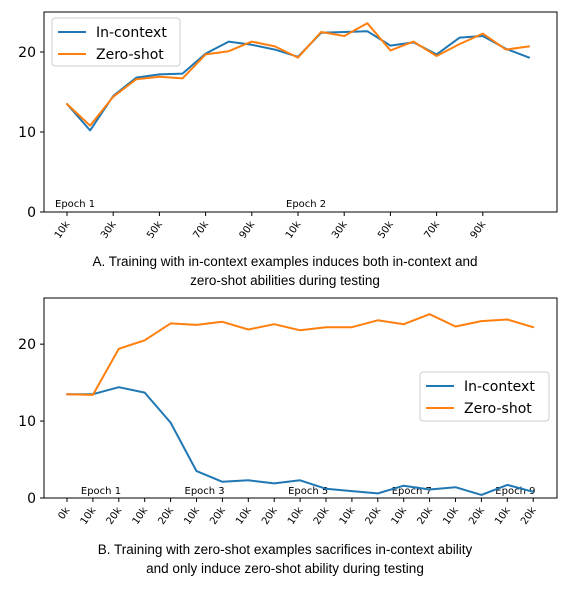  I want to click on epoch-label: Epoch 2, so click(306, 204).